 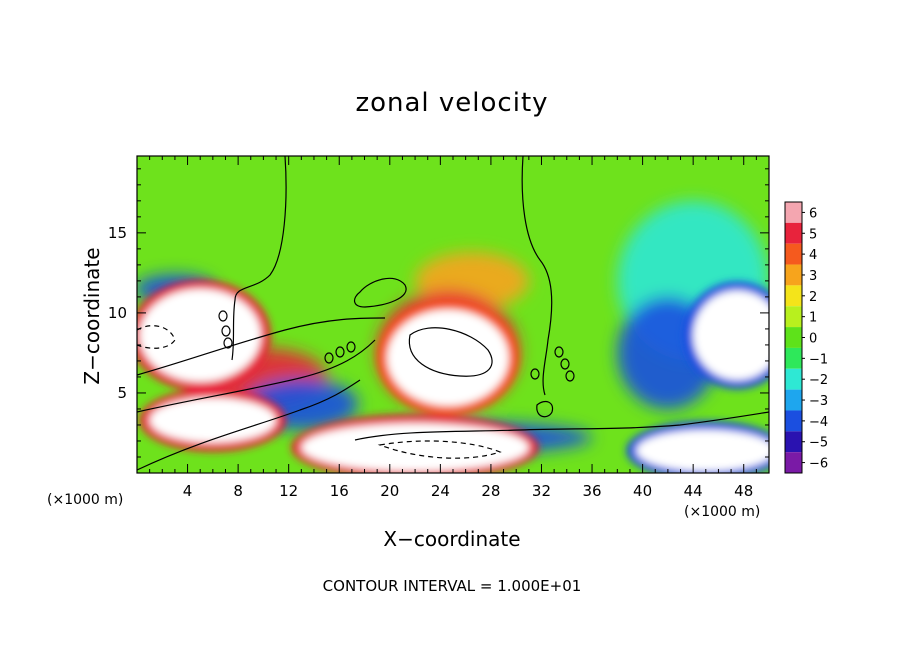 I want to click on x-axis-label-text: X−coordinate, so click(x=452, y=539).